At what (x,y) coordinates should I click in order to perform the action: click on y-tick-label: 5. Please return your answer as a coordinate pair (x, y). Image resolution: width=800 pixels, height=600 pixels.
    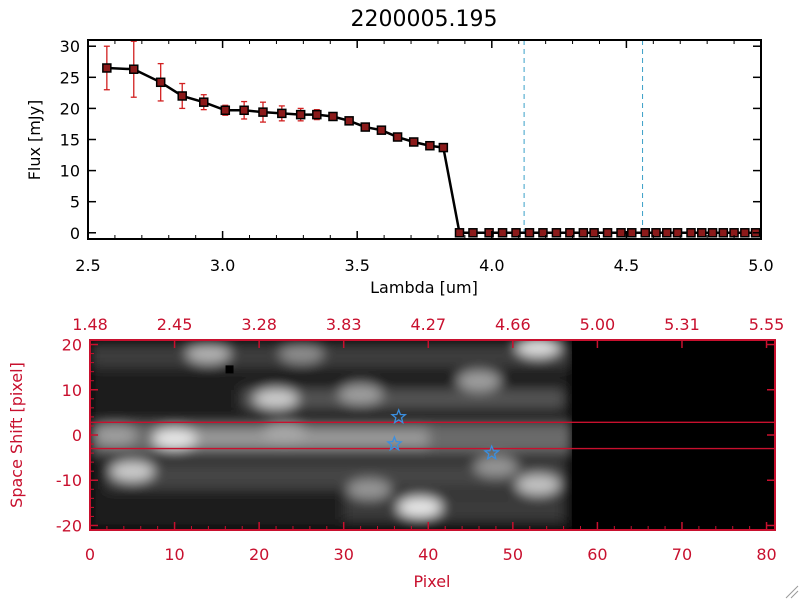
    Looking at the image, I should click on (75, 202).